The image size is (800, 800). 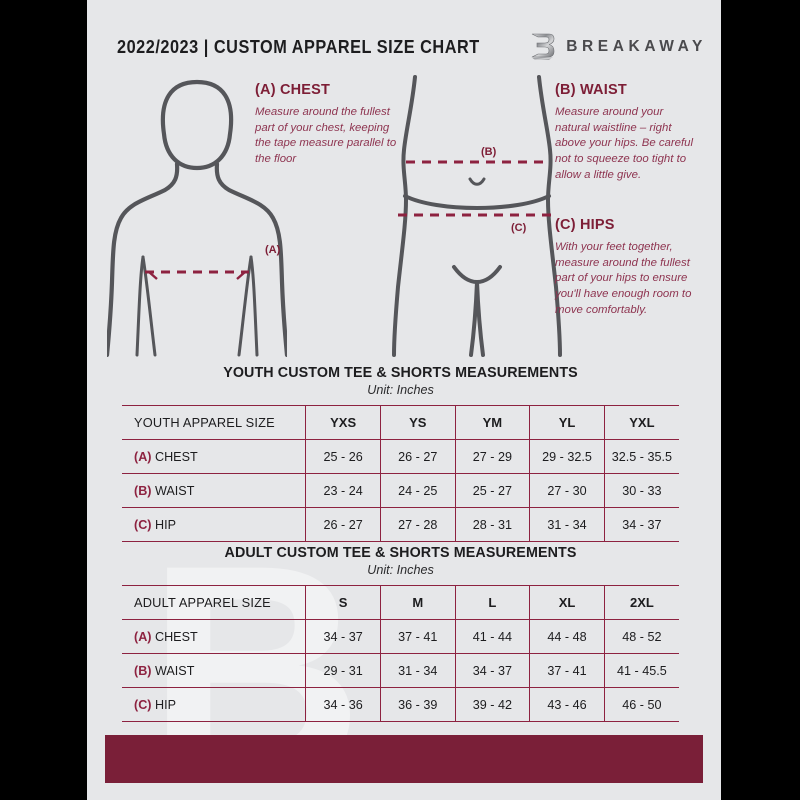 What do you see at coordinates (273, 250) in the screenshot?
I see `chest-measure-label: (A)` at bounding box center [273, 250].